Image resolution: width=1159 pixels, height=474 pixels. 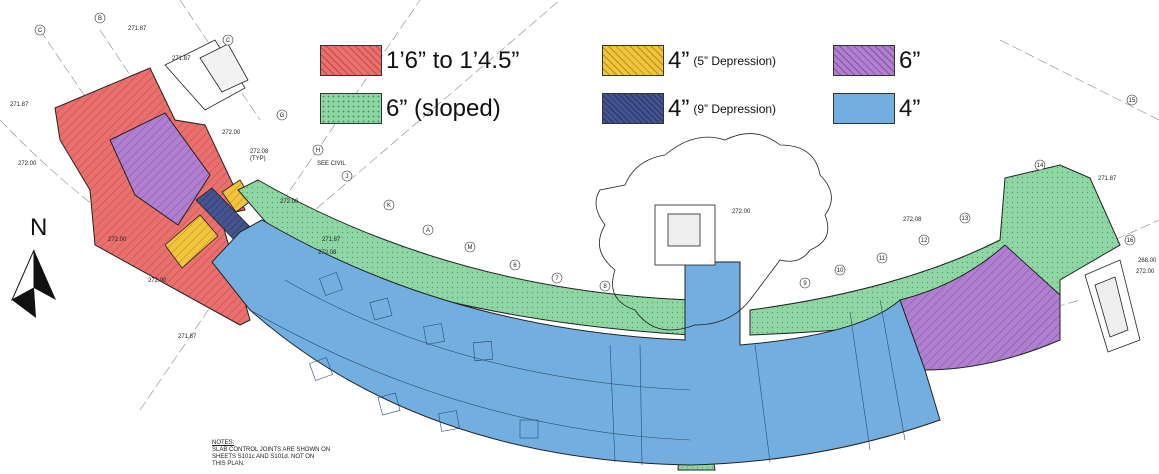 I want to click on elevation-label: 268.00, so click(x=1147, y=261).